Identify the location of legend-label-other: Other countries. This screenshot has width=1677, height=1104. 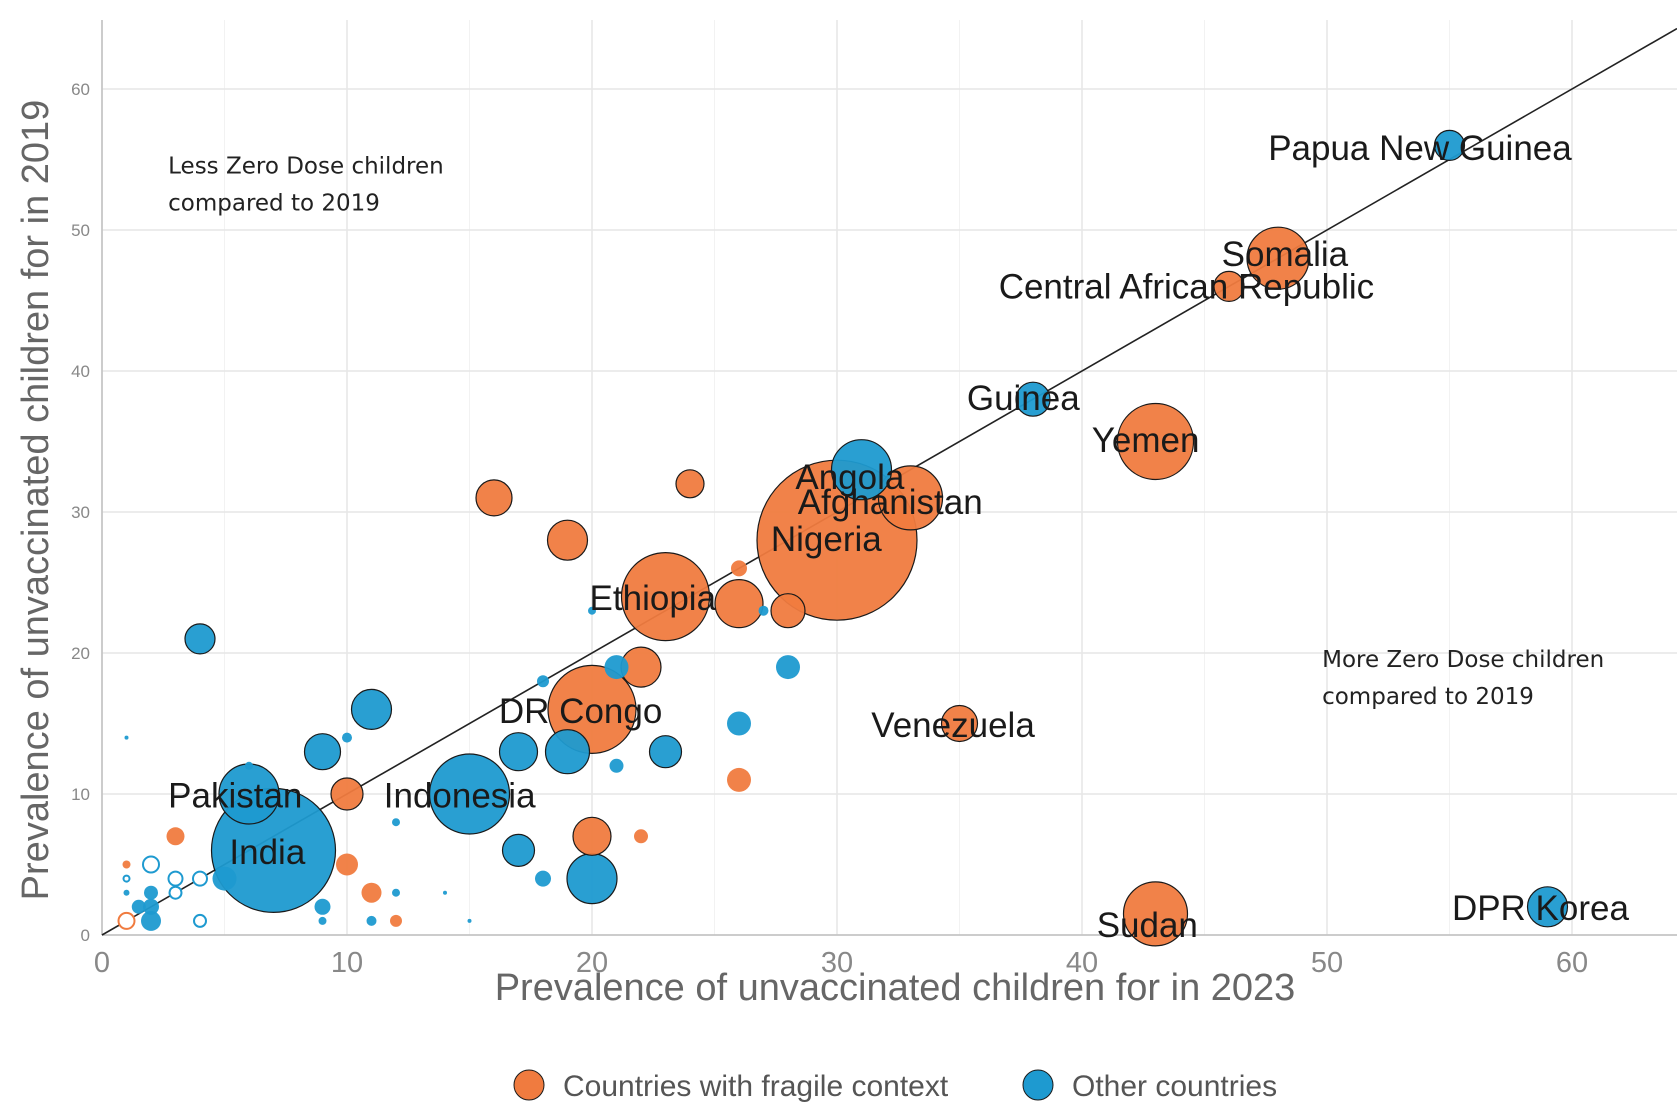
(1174, 1086).